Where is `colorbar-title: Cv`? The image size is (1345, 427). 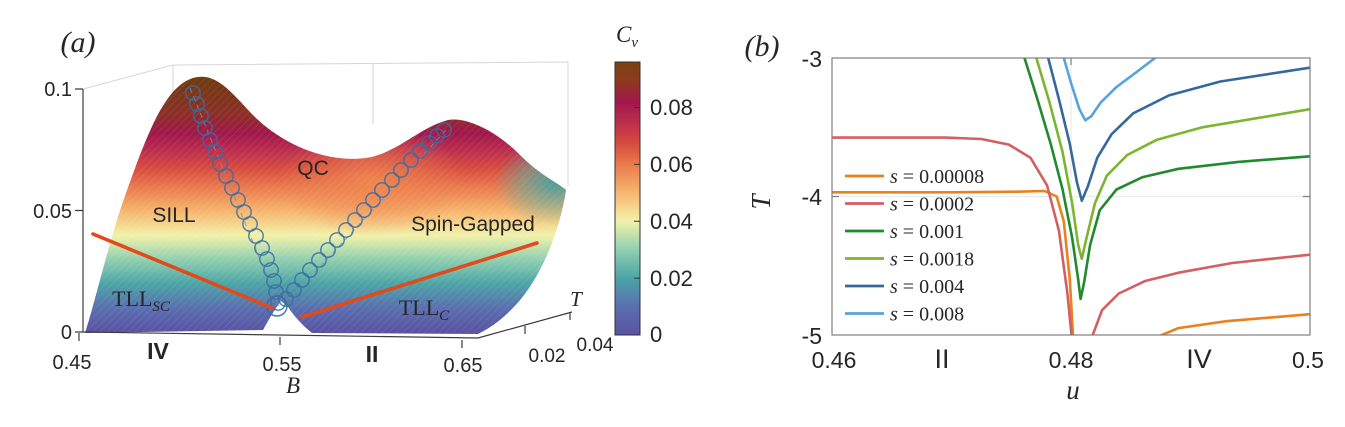 colorbar-title: Cv is located at coordinates (627, 36).